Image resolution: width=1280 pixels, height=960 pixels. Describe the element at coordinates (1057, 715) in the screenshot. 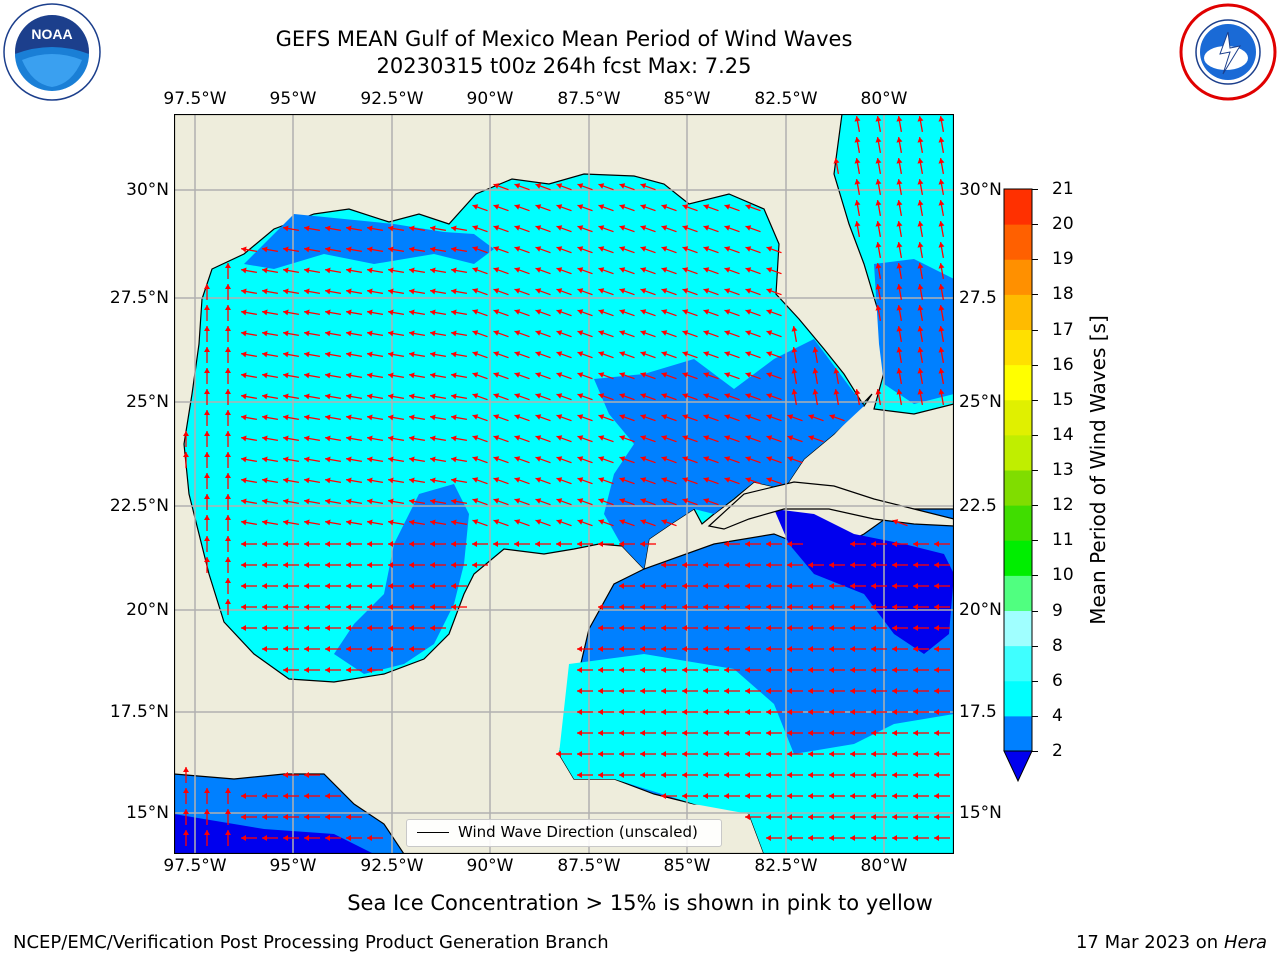

I see `colorbar-tick-label: 4` at that location.